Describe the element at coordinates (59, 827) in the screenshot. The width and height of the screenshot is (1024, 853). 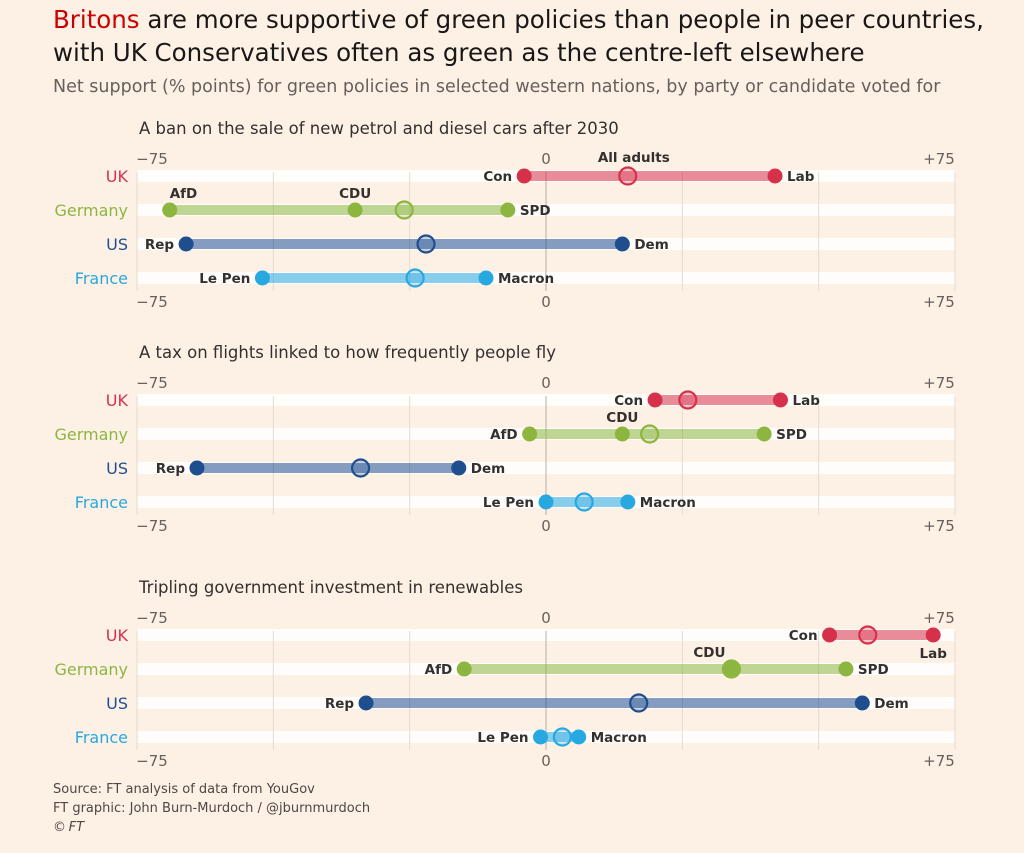
I see `copyright-symbol: ©` at that location.